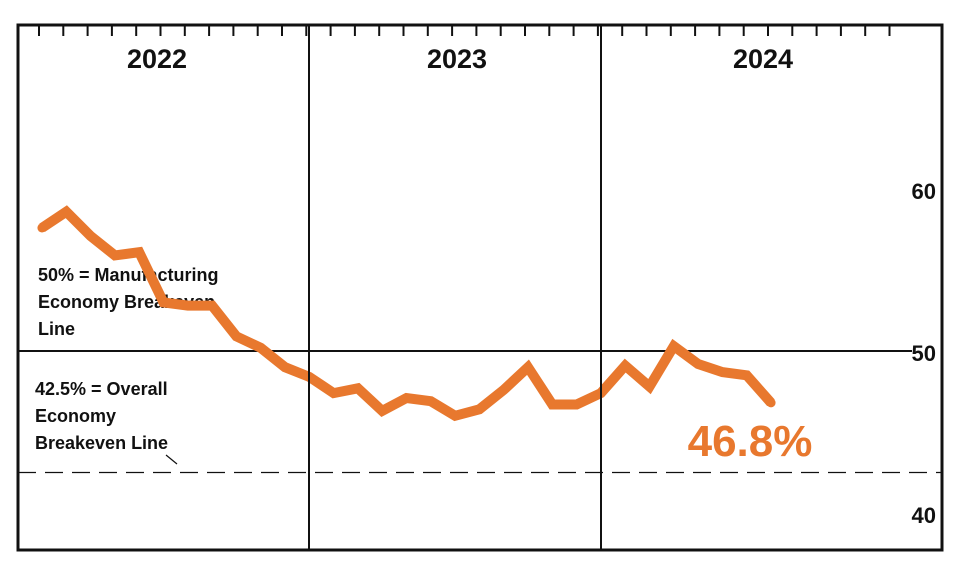 The height and width of the screenshot is (577, 960). I want to click on manufacturing-breakeven-label-line: Line, so click(56, 329).